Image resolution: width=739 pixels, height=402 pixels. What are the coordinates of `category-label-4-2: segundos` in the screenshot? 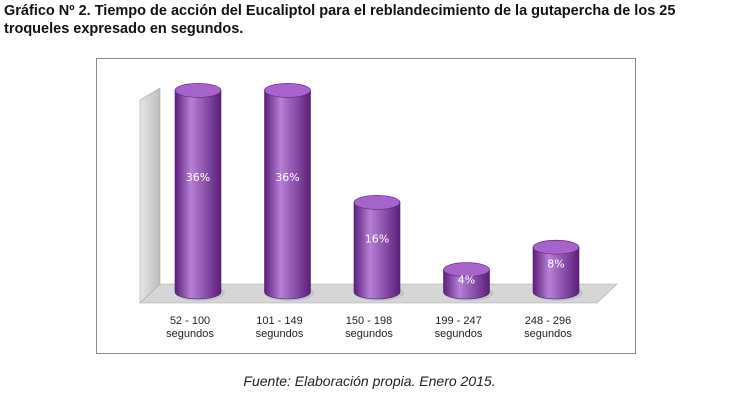 It's located at (459, 334).